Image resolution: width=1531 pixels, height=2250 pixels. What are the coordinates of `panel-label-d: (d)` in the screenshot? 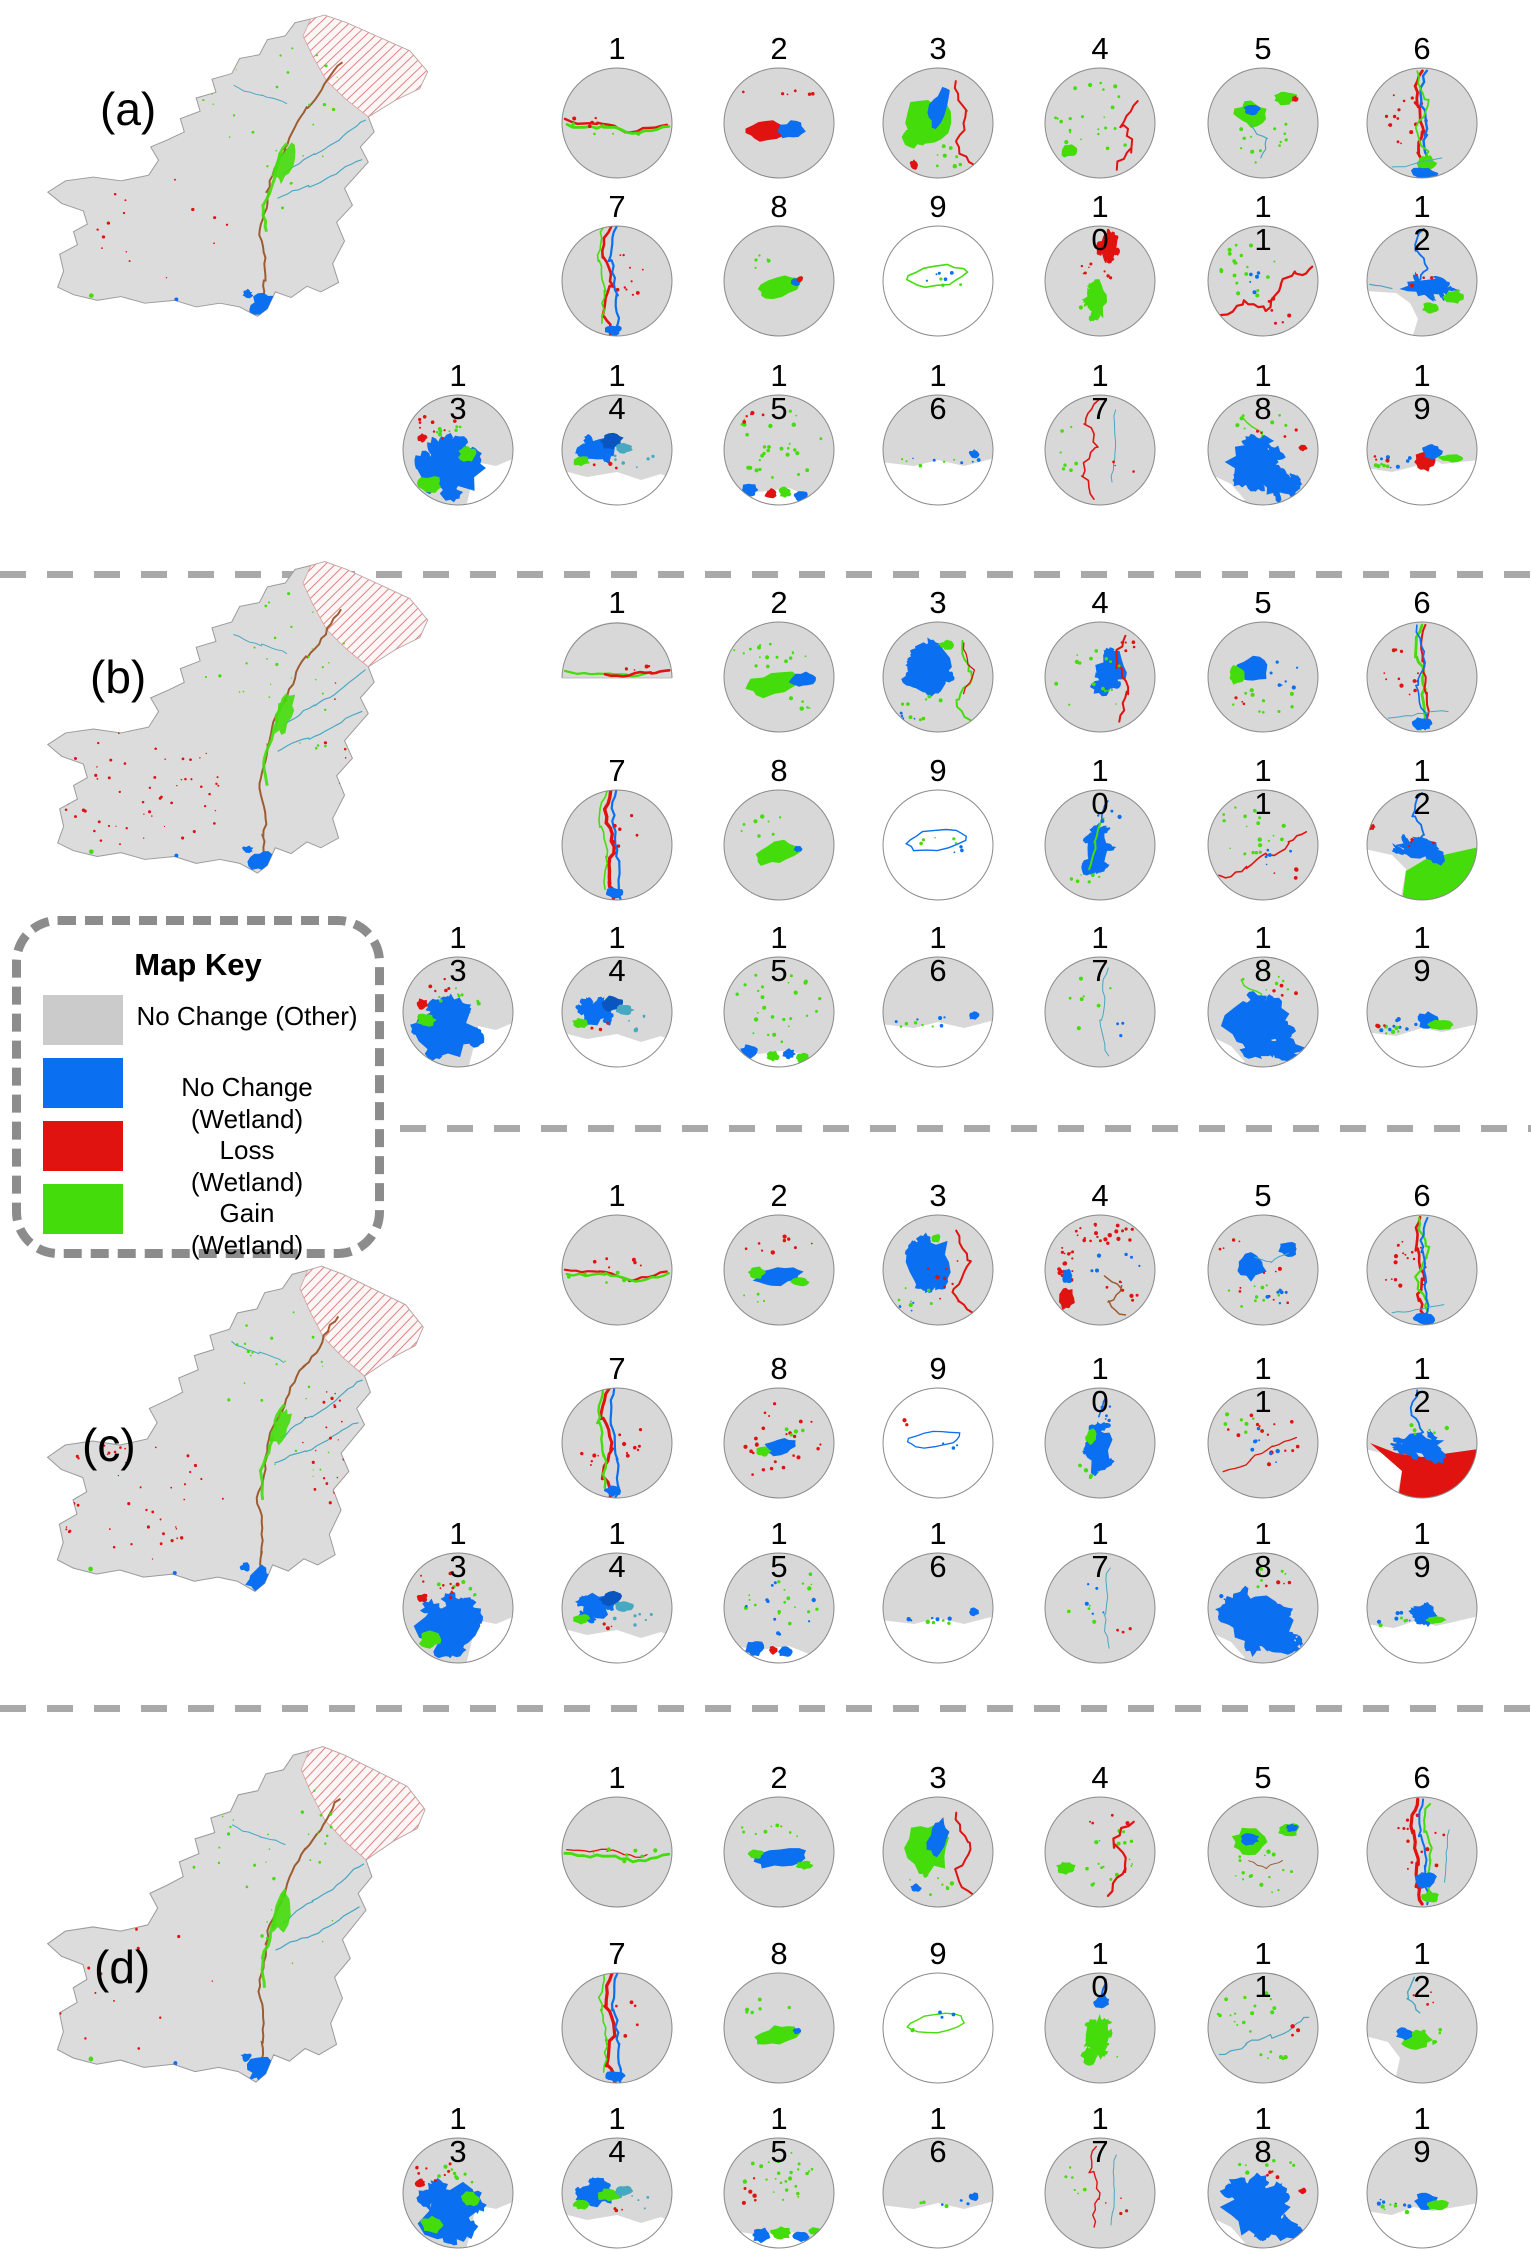 It's located at (122, 1967).